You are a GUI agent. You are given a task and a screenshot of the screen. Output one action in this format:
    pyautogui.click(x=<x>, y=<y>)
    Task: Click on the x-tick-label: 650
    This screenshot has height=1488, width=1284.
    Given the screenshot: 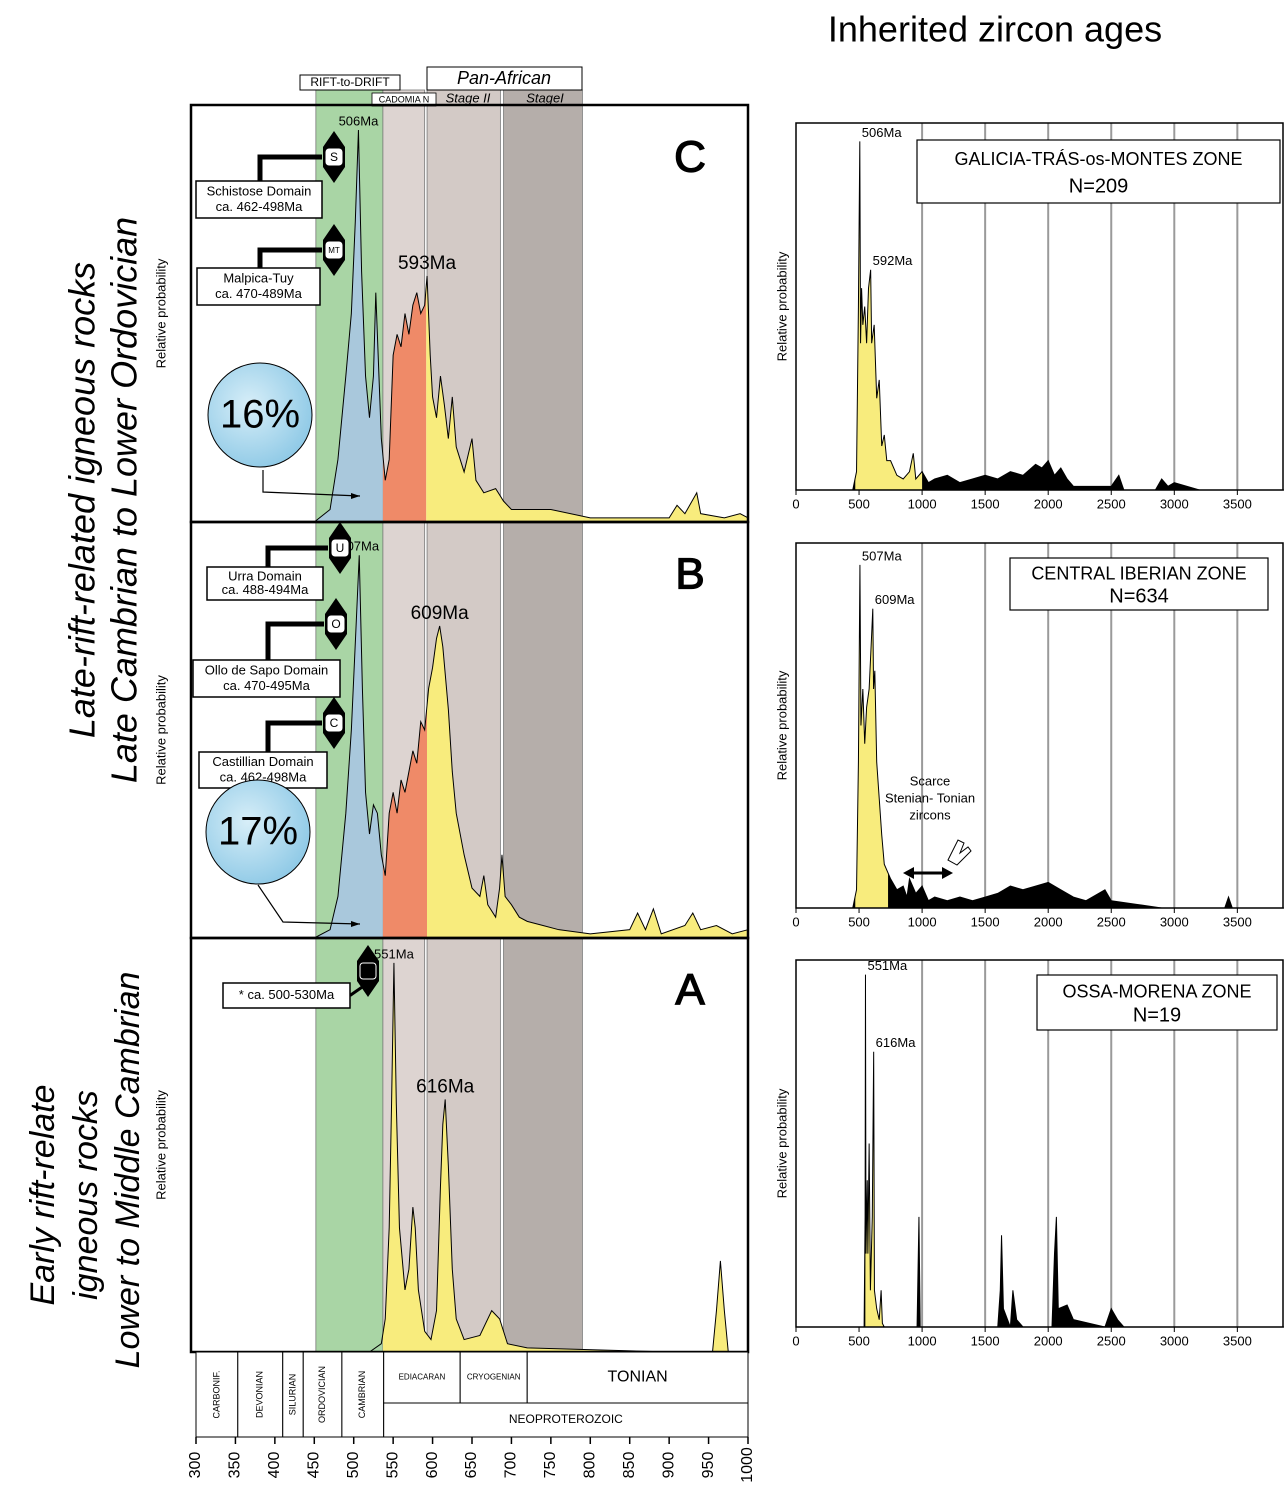 What is the action you would take?
    pyautogui.click(x=471, y=1465)
    